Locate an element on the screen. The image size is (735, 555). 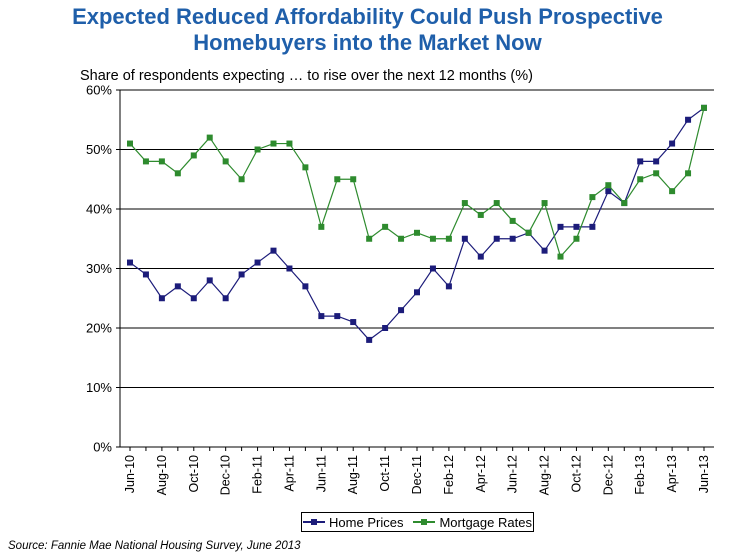
legend-item-home-prices: Home Prices is located at coordinates (353, 522).